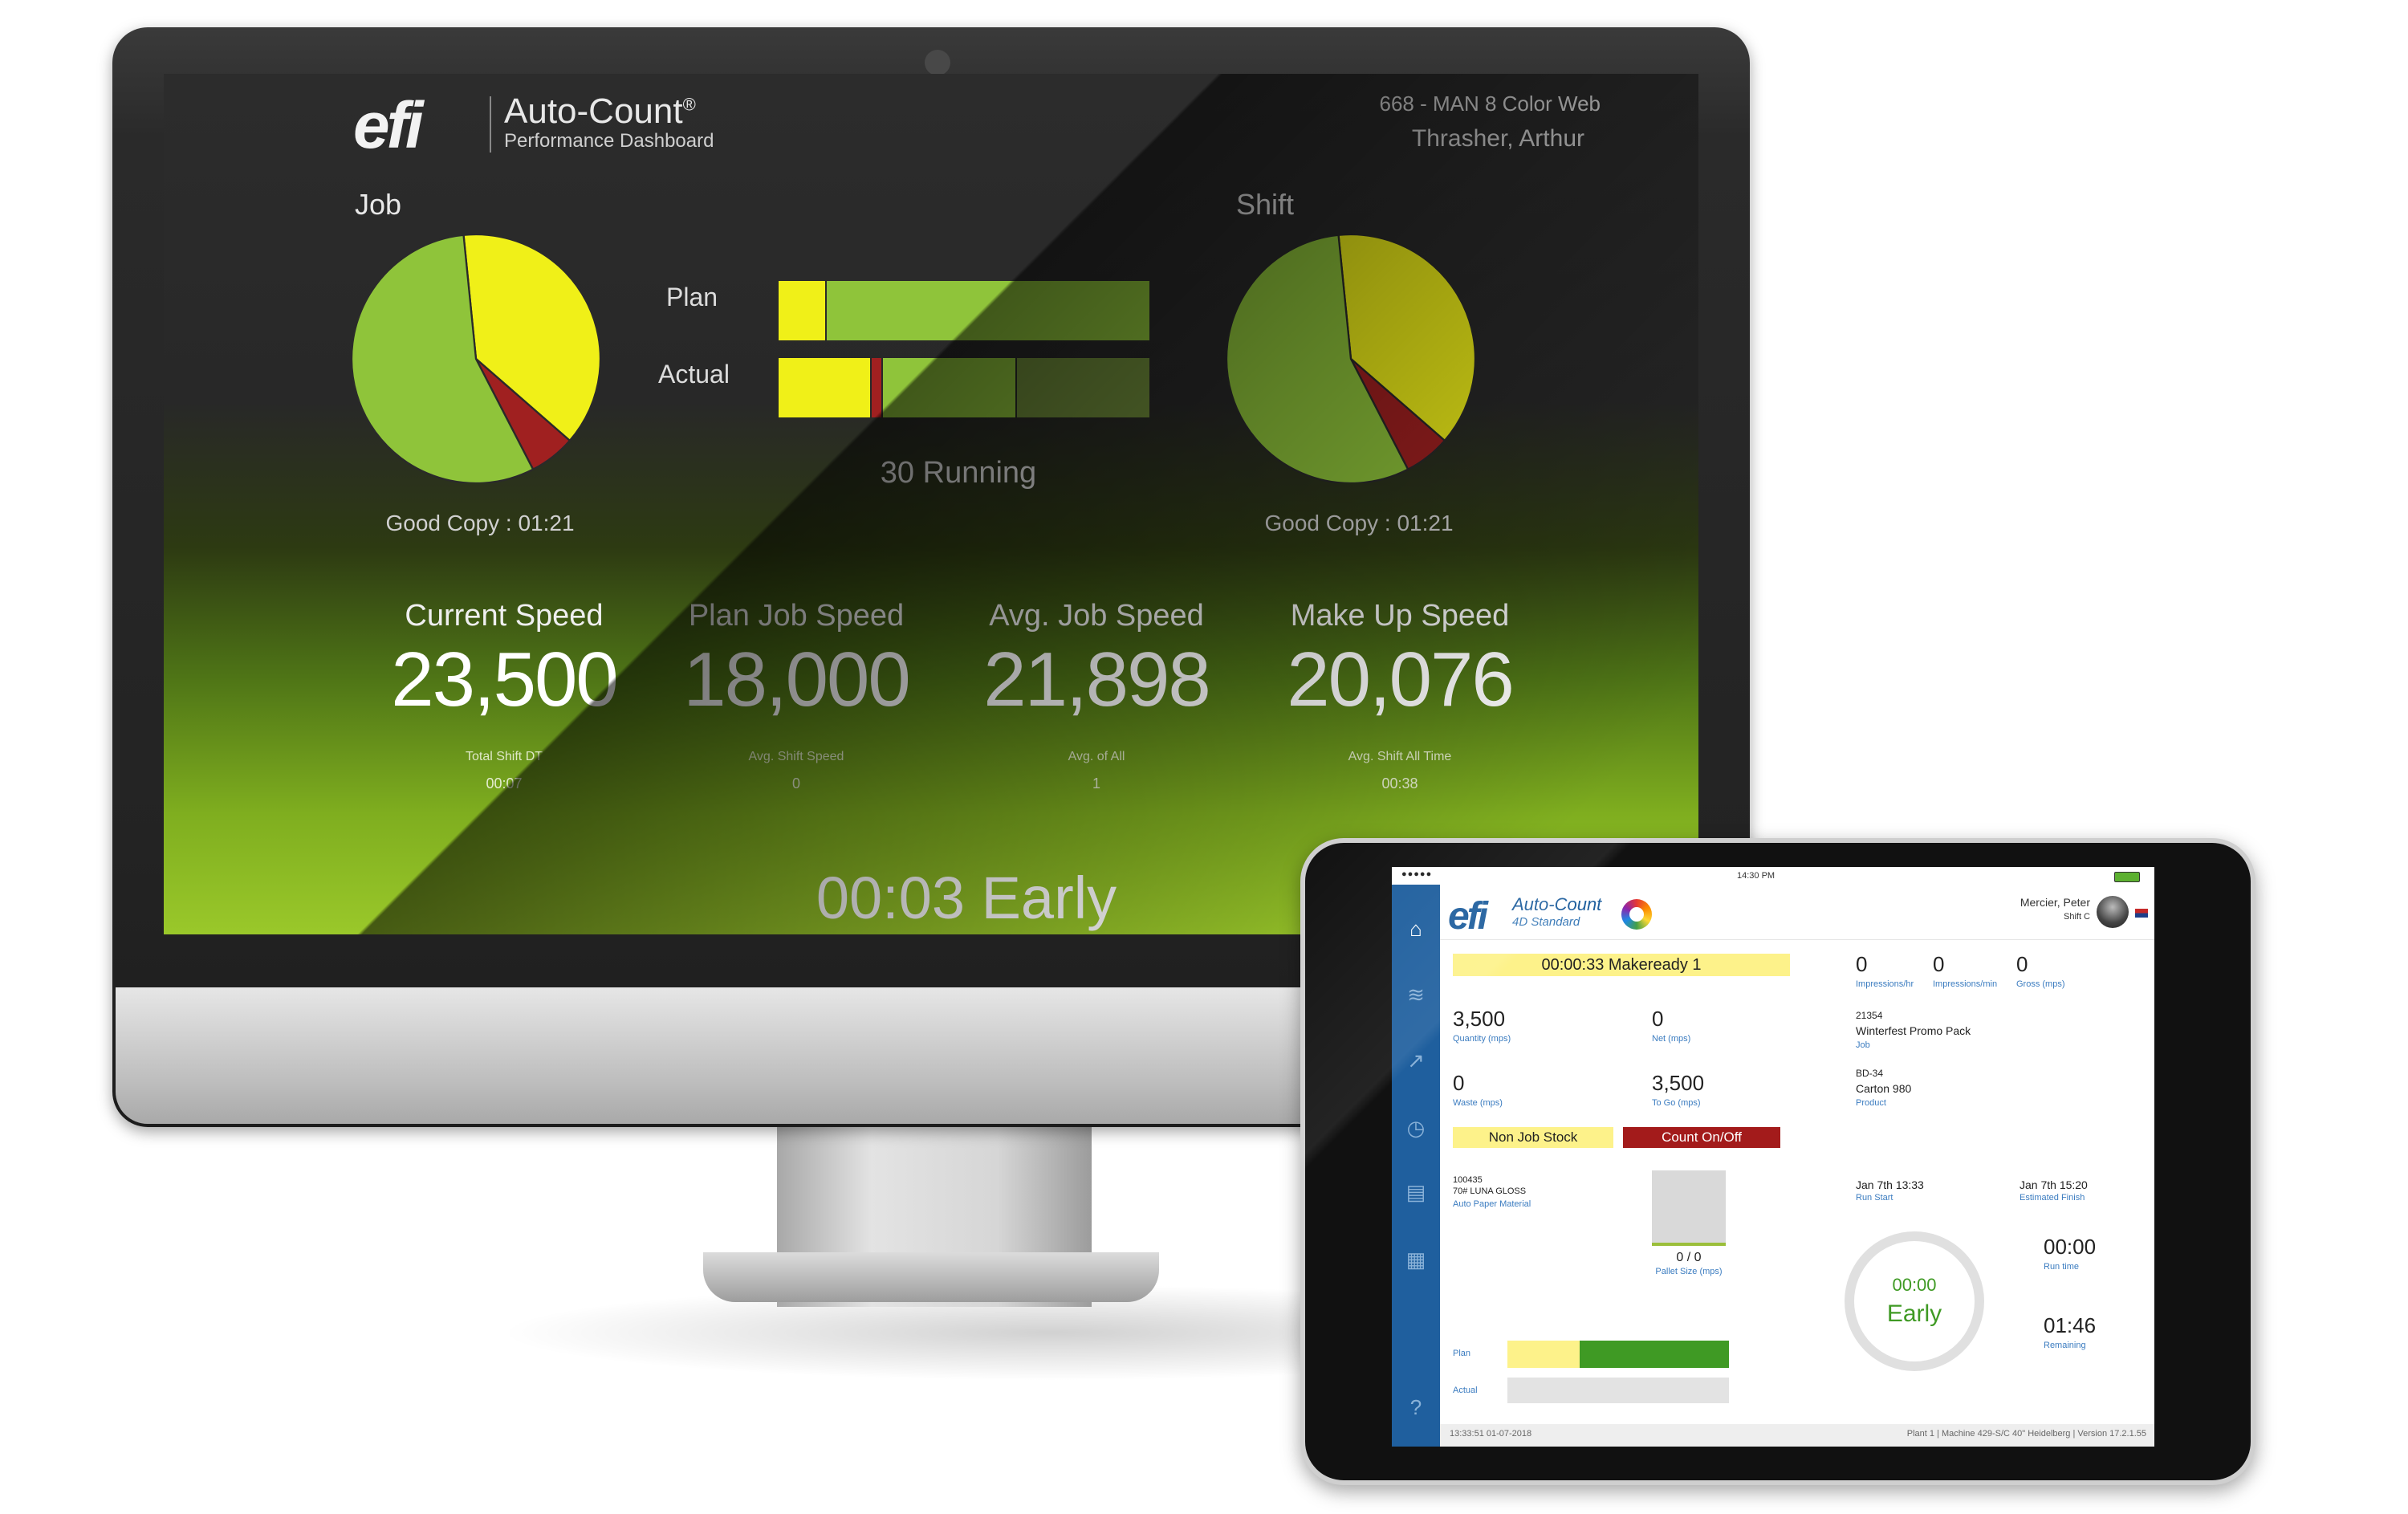 This screenshot has width=2408, height=1514. I want to click on plan-job-speed-value: 18,000, so click(797, 679).